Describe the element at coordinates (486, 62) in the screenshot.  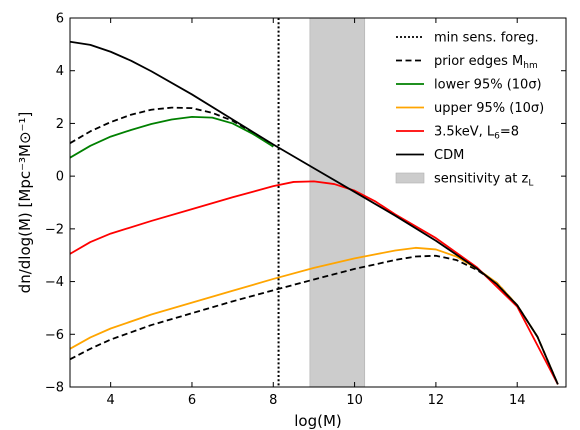
I see `legend-label: prior edges Mhm` at that location.